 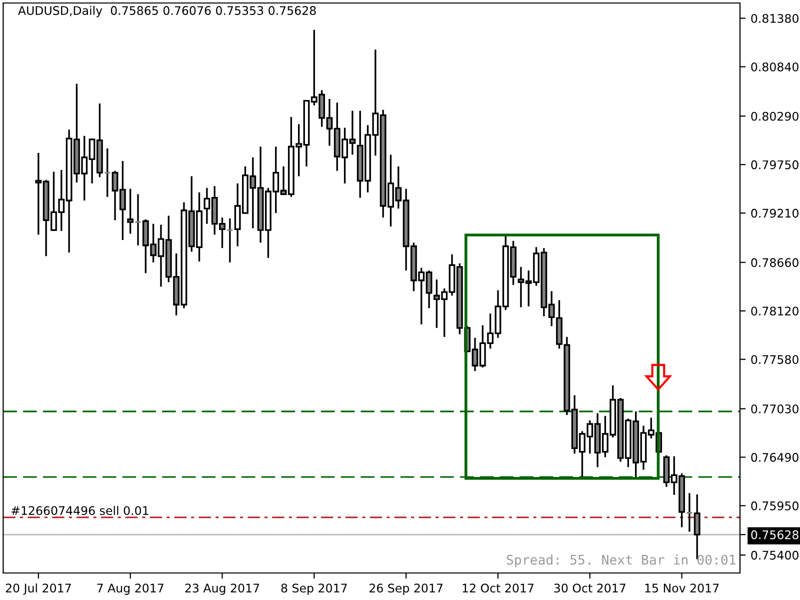 I want to click on y-tick-label: 0.78120, so click(x=774, y=311).